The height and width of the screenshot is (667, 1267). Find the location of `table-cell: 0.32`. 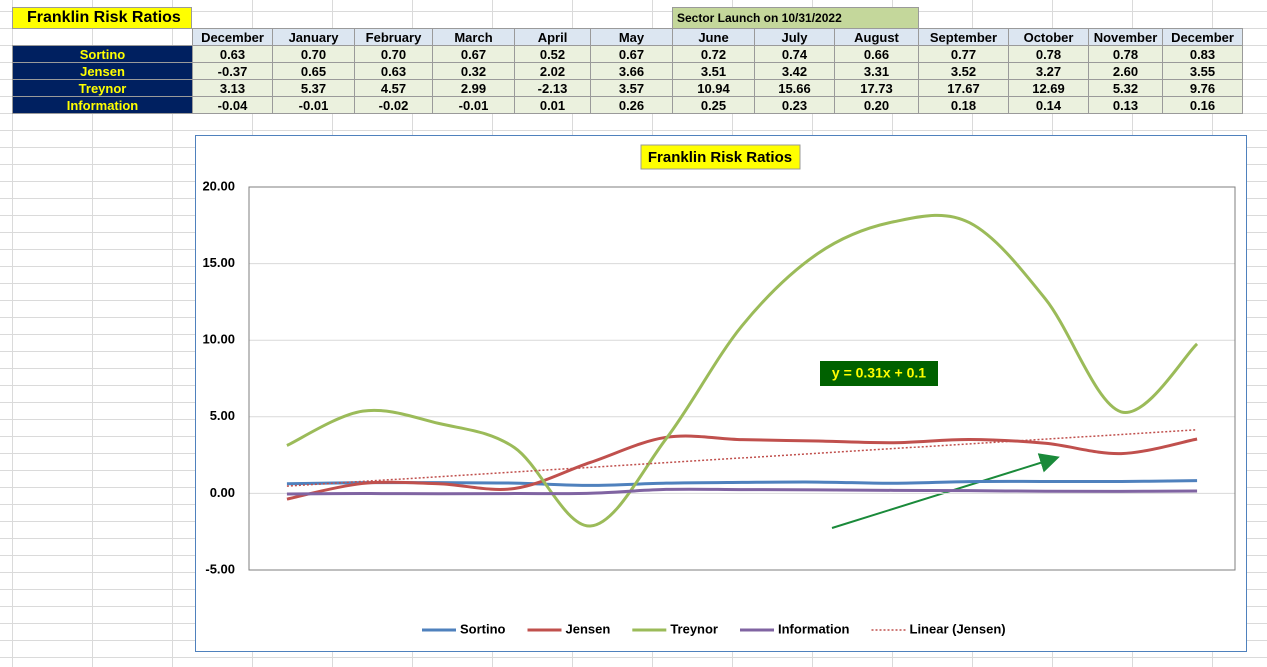

table-cell: 0.32 is located at coordinates (473, 71).